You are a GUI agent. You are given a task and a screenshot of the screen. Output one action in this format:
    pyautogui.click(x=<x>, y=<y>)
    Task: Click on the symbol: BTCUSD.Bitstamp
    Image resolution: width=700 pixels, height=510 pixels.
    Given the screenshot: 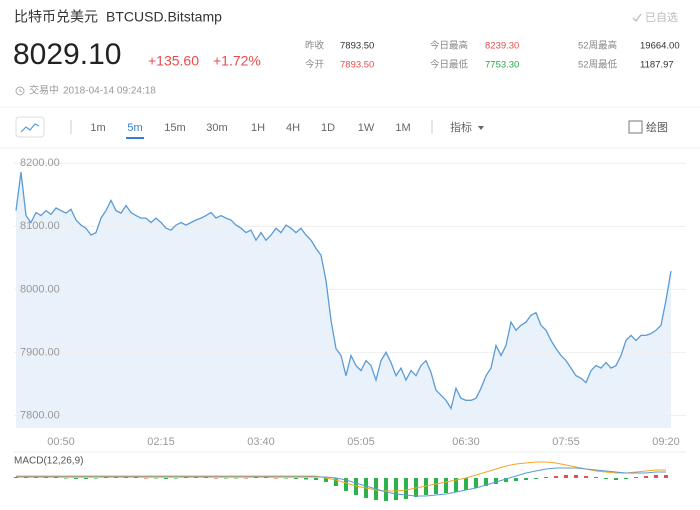 What is the action you would take?
    pyautogui.click(x=164, y=17)
    